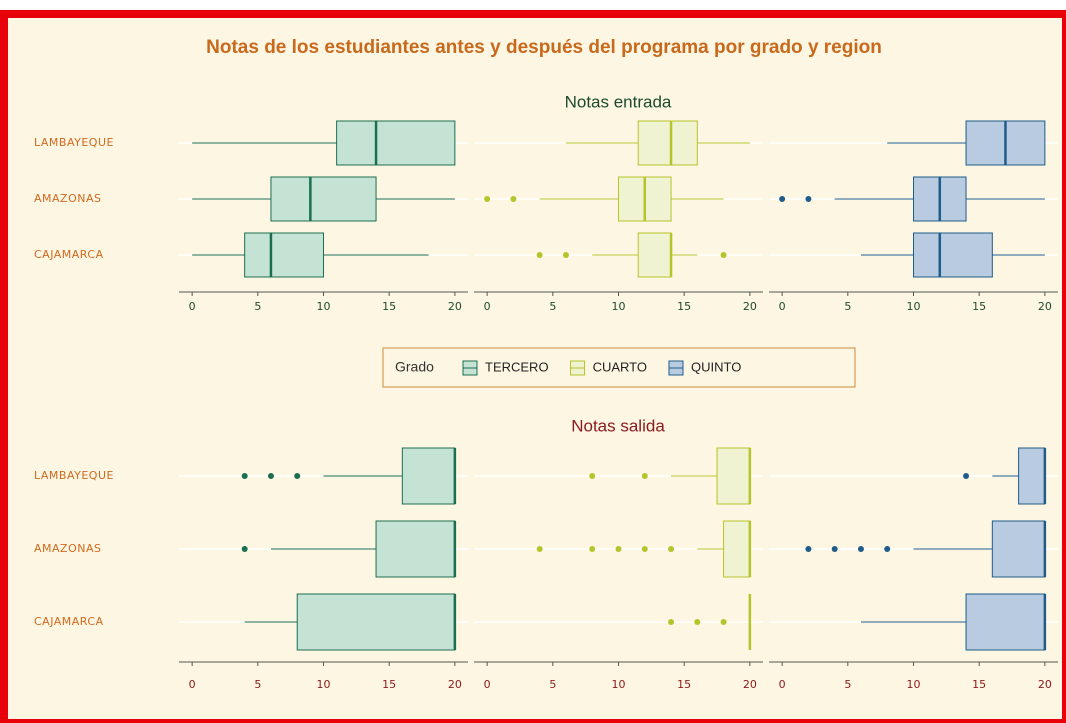 This screenshot has width=1066, height=723. What do you see at coordinates (517, 366) in the screenshot?
I see `legend-label: TERCERO` at bounding box center [517, 366].